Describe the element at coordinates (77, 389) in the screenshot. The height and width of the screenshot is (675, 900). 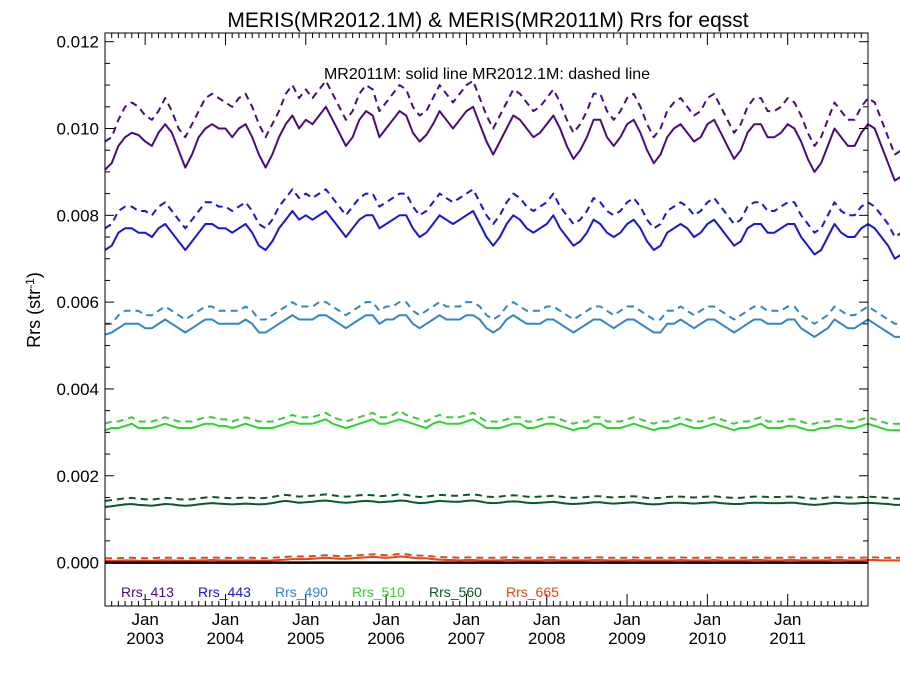
I see `y-tick-label: 0.004` at that location.